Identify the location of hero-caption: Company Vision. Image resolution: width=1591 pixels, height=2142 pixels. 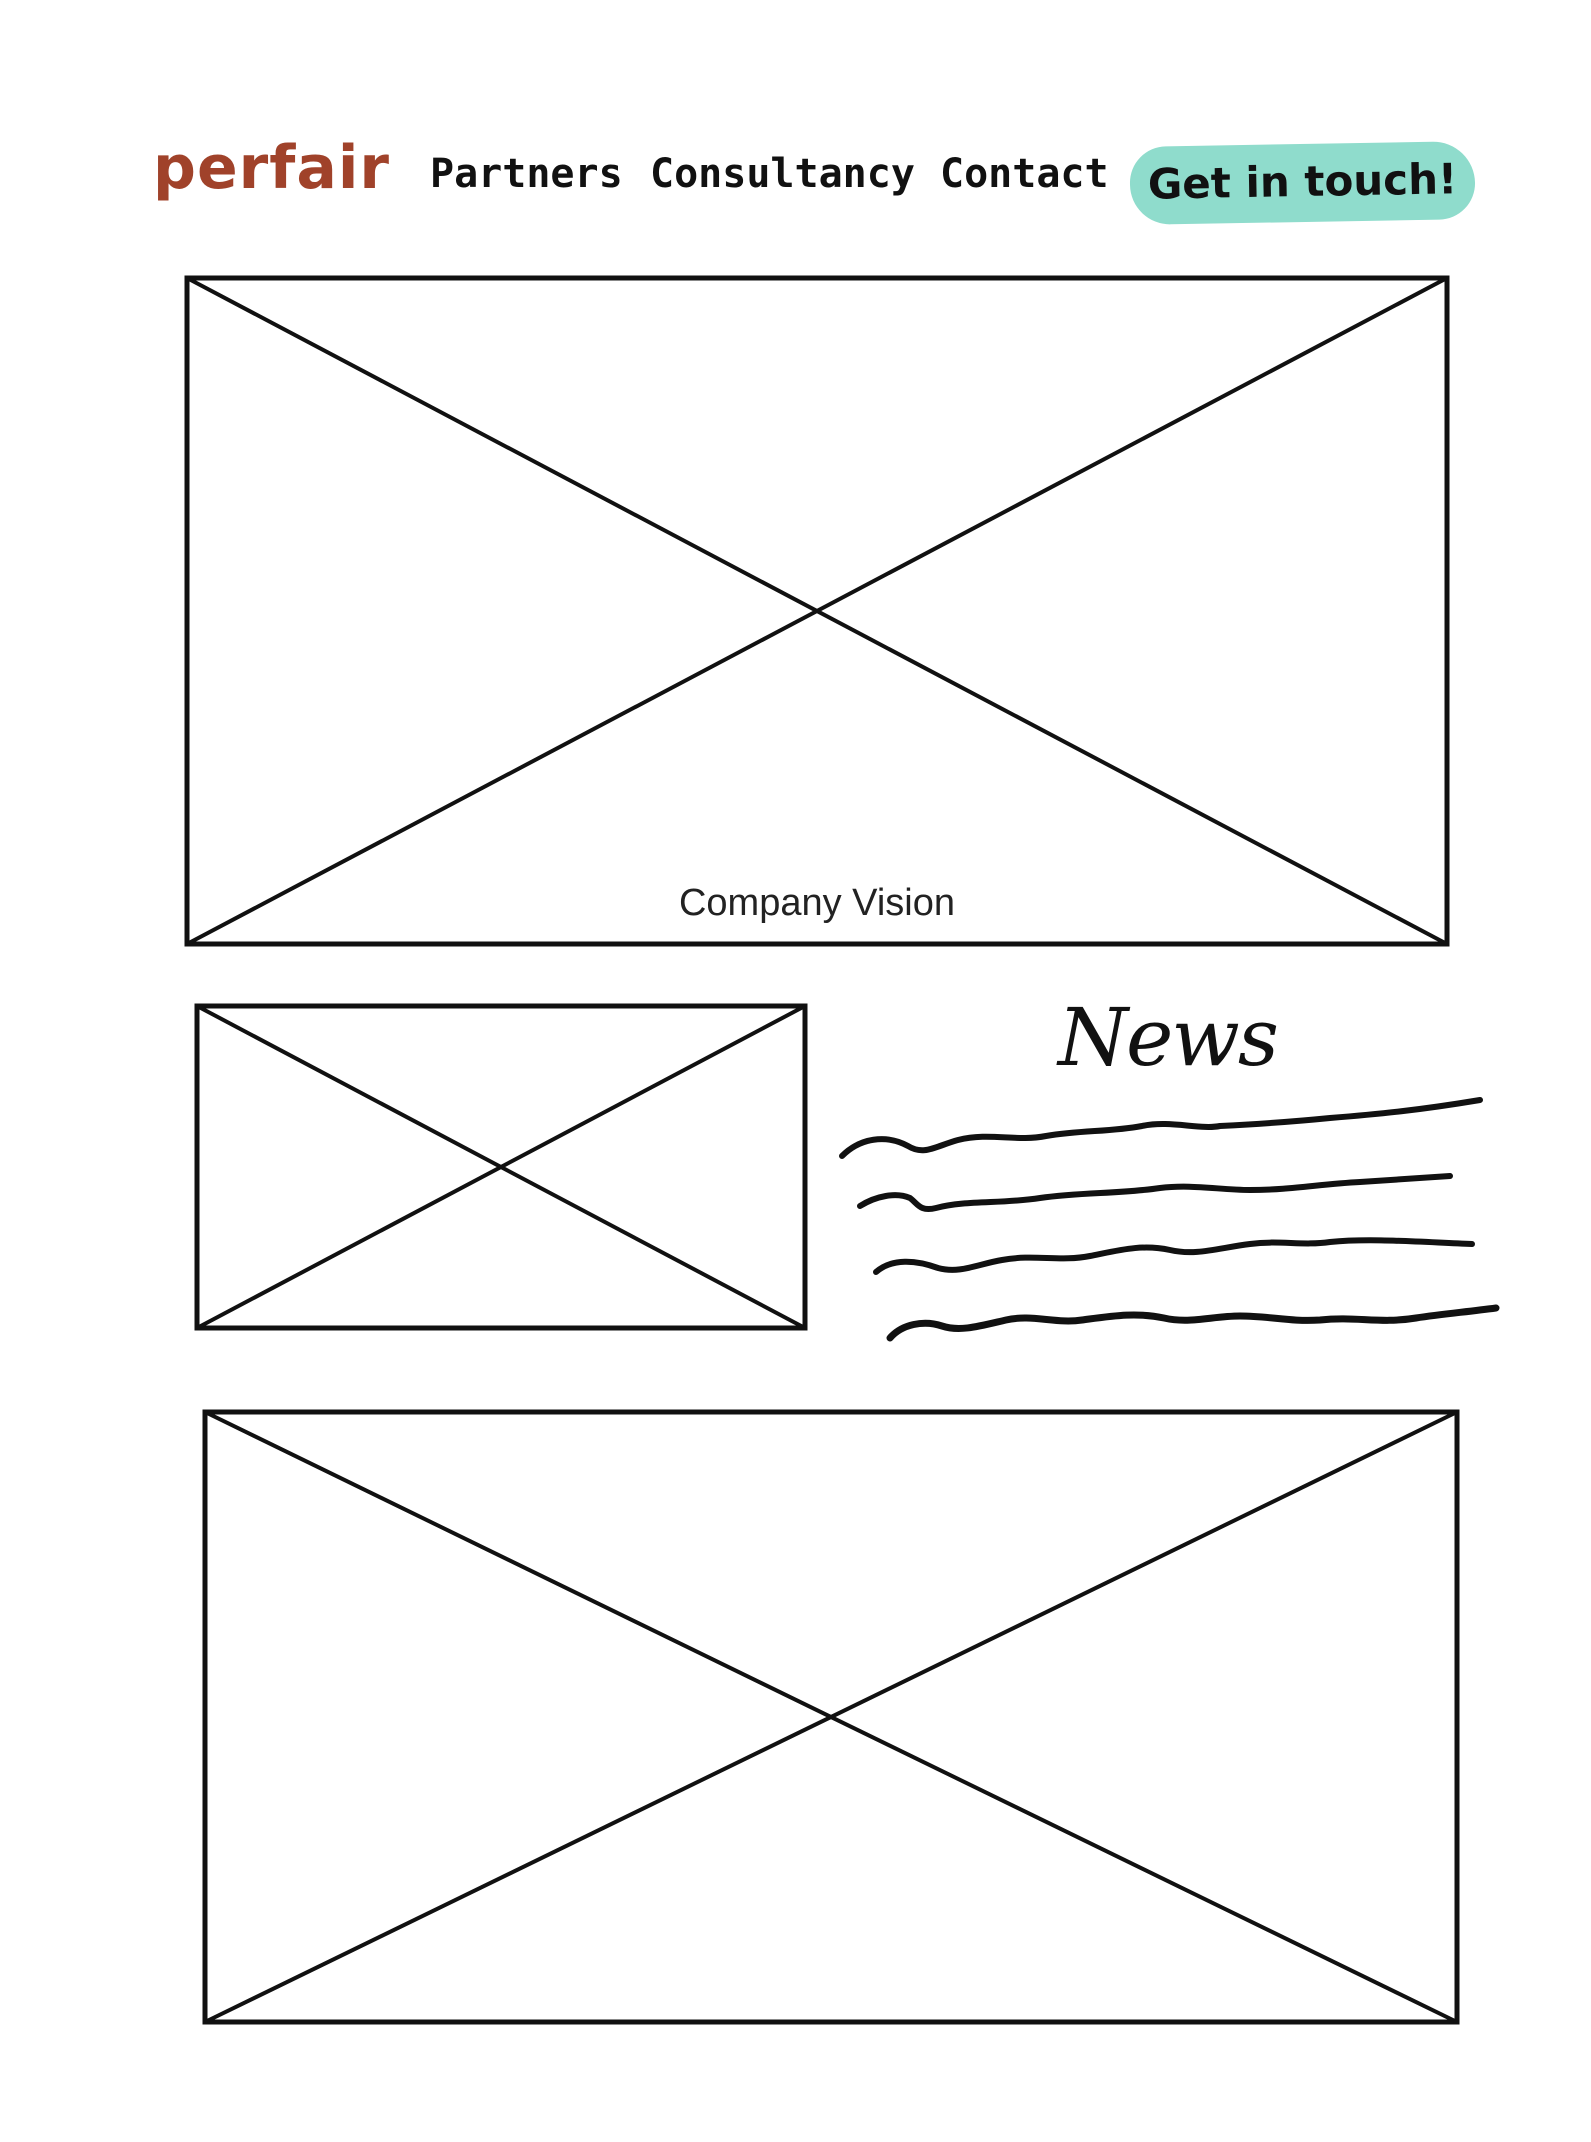
(816, 903).